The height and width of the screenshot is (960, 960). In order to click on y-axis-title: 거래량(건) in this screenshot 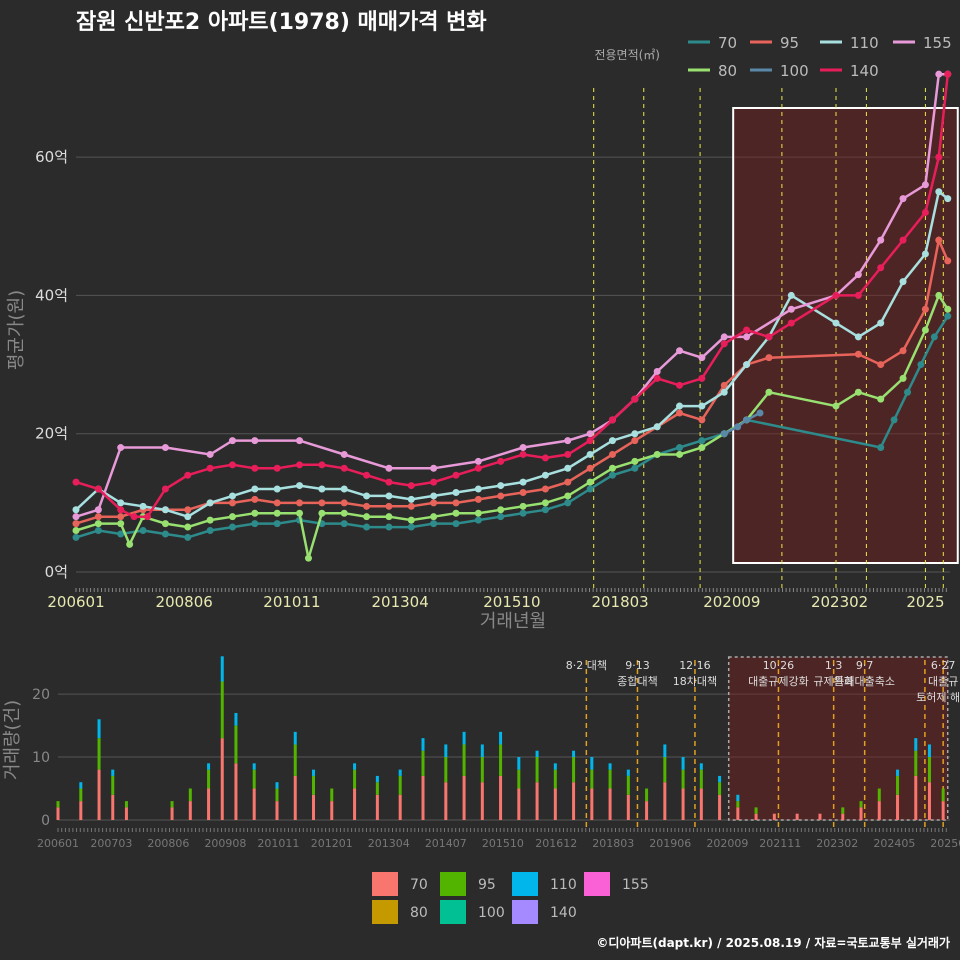, I will do `click(12, 740)`.